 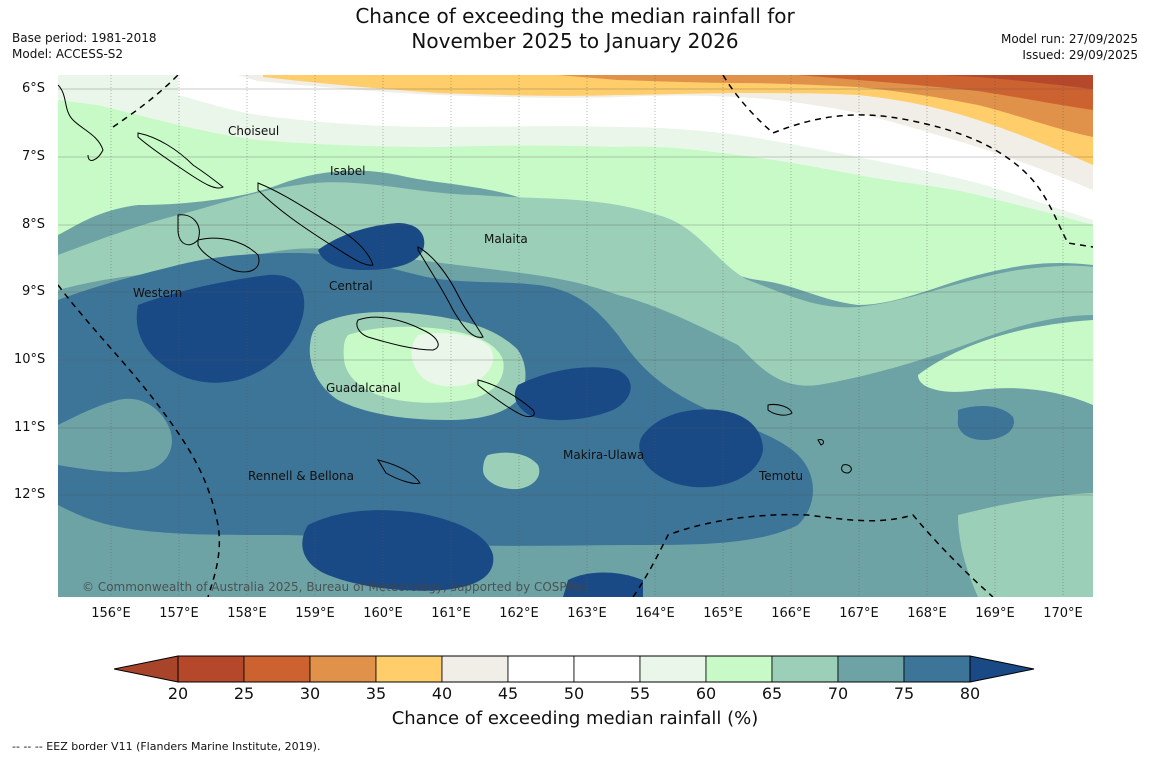 I want to click on lat-label: 10°S, so click(x=30, y=359).